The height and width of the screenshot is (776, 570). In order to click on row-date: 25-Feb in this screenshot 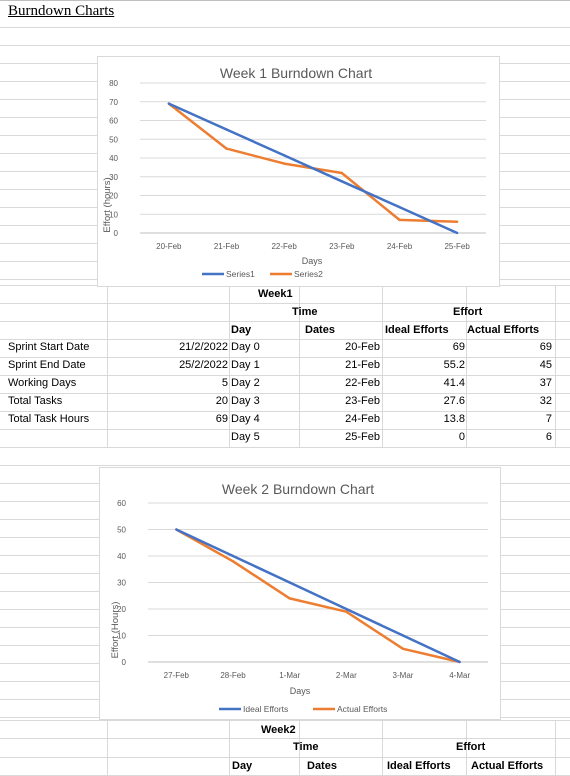, I will do `click(362, 437)`.